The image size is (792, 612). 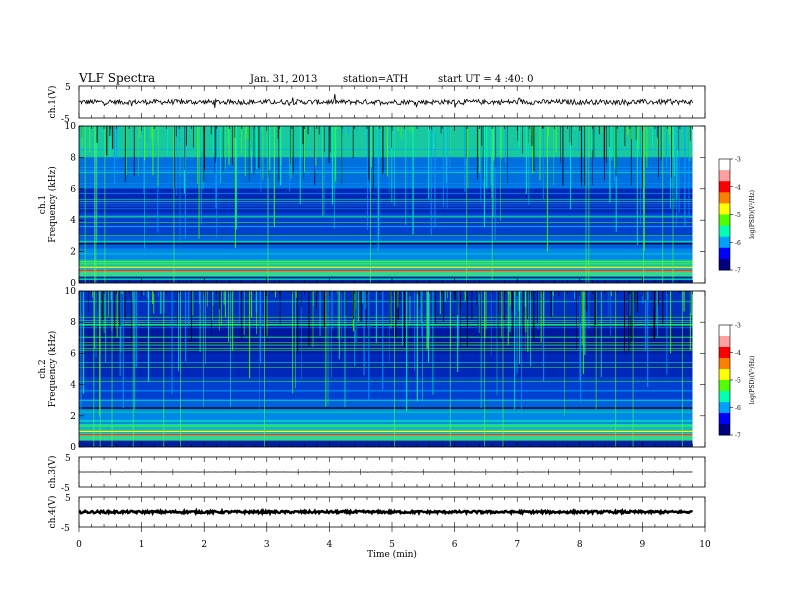 What do you see at coordinates (392, 545) in the screenshot?
I see `x-tick-label: 5` at bounding box center [392, 545].